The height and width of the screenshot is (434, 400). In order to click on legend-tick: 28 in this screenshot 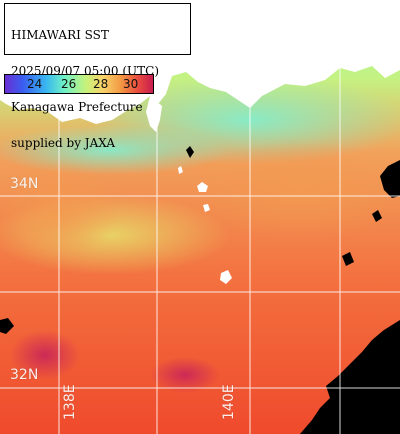, I will do `click(101, 84)`.